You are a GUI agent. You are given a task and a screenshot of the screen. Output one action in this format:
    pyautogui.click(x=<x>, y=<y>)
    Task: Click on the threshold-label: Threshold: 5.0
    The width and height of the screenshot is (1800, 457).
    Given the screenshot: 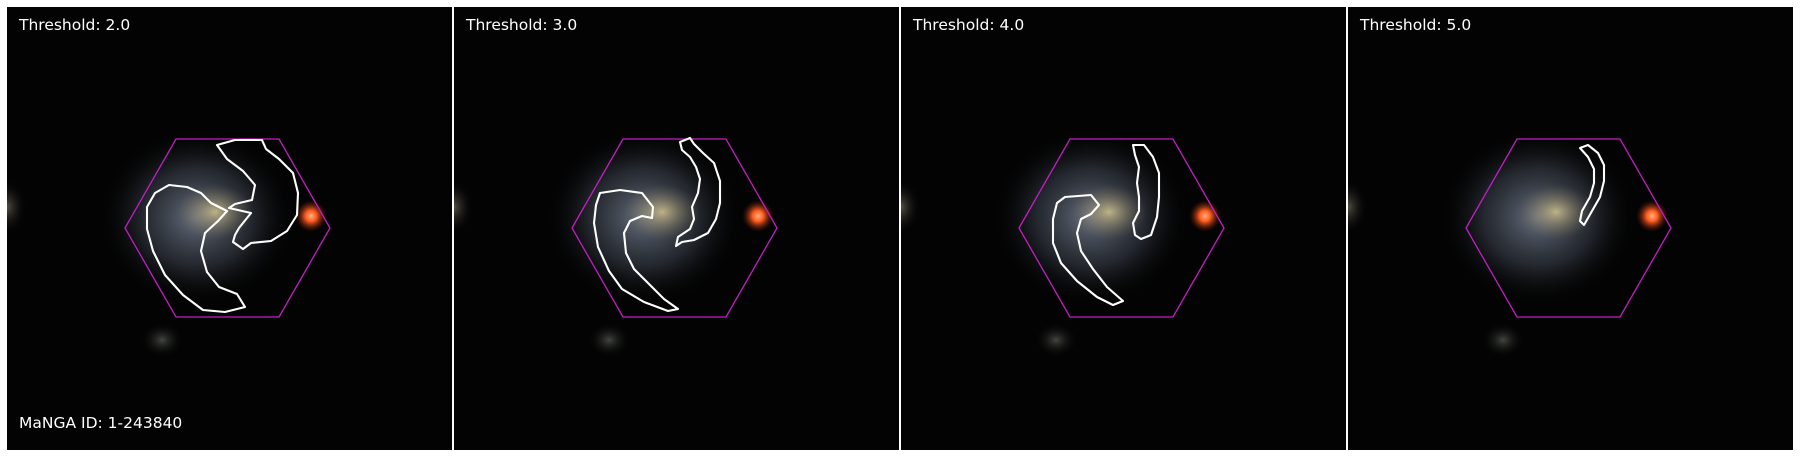 What is the action you would take?
    pyautogui.click(x=1416, y=25)
    